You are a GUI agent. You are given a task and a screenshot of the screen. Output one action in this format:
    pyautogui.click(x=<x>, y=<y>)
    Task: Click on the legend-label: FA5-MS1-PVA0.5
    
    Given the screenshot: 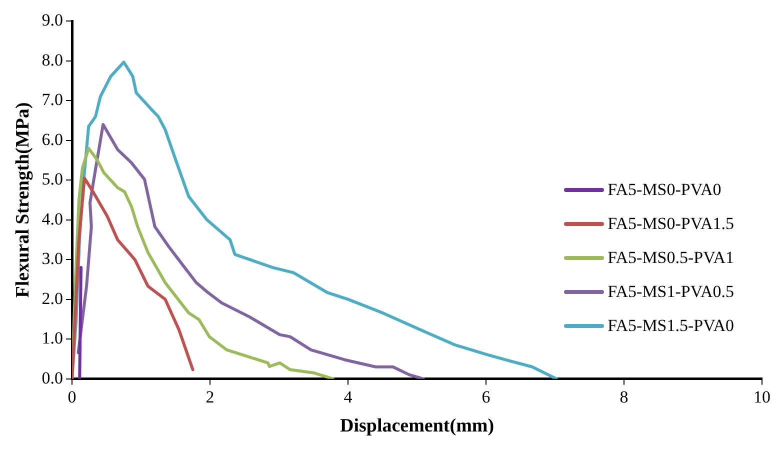 What is the action you would take?
    pyautogui.click(x=671, y=292)
    